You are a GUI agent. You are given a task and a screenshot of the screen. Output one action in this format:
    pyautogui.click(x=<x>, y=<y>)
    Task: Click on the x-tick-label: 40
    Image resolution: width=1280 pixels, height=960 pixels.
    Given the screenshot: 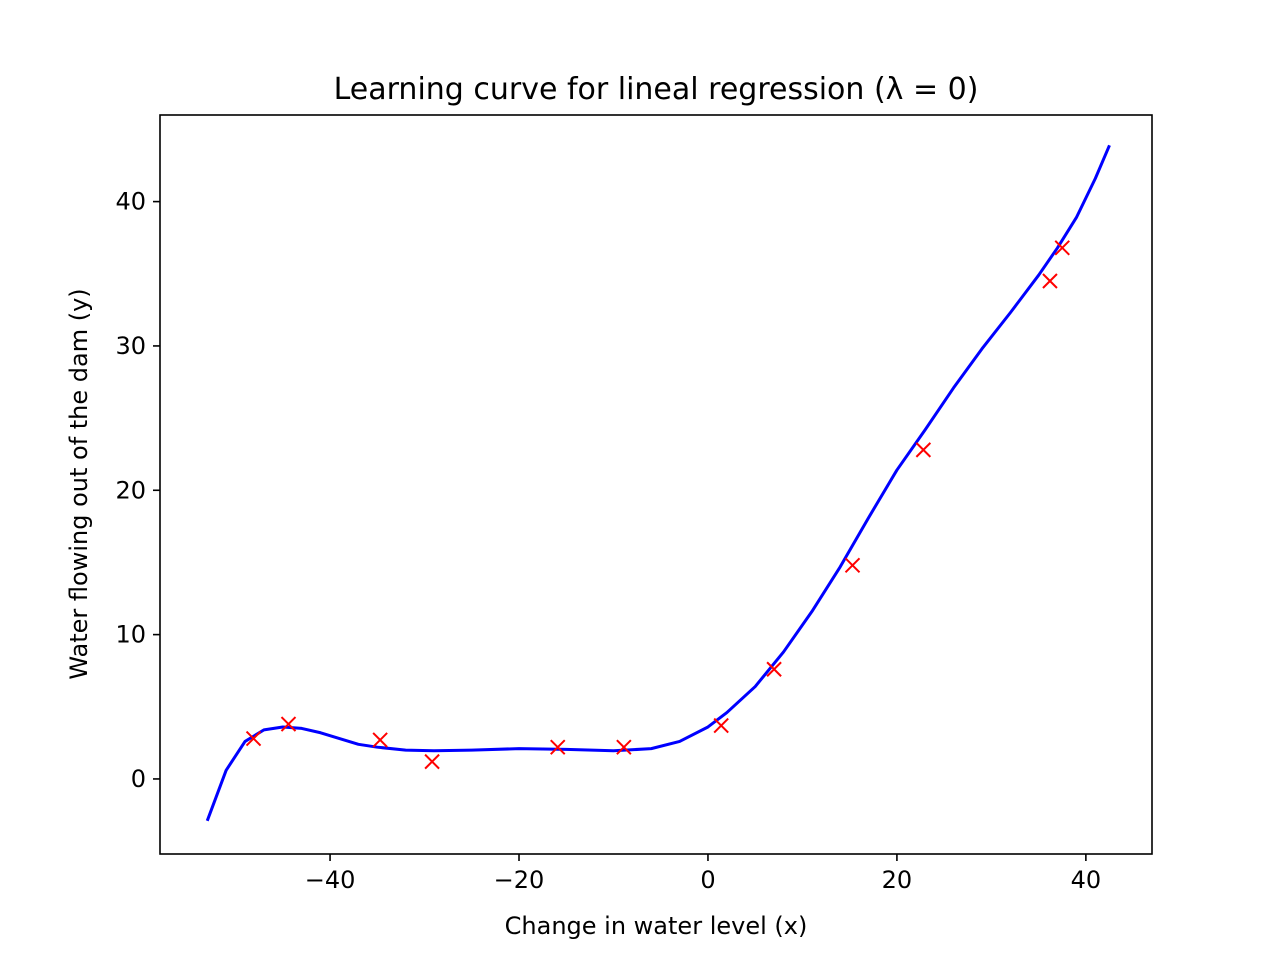 What is the action you would take?
    pyautogui.click(x=1086, y=880)
    